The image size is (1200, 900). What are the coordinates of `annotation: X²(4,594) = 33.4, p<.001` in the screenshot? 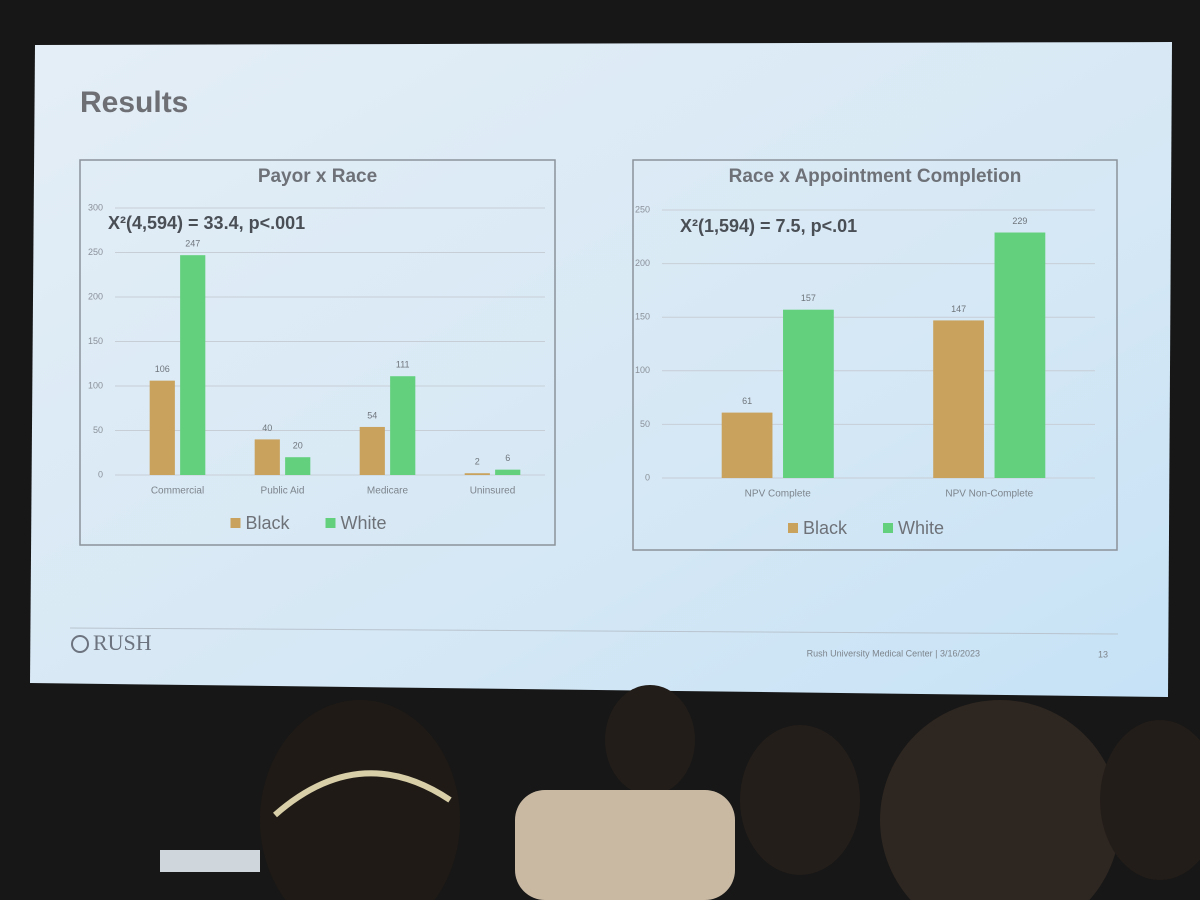 It's located at (206, 223).